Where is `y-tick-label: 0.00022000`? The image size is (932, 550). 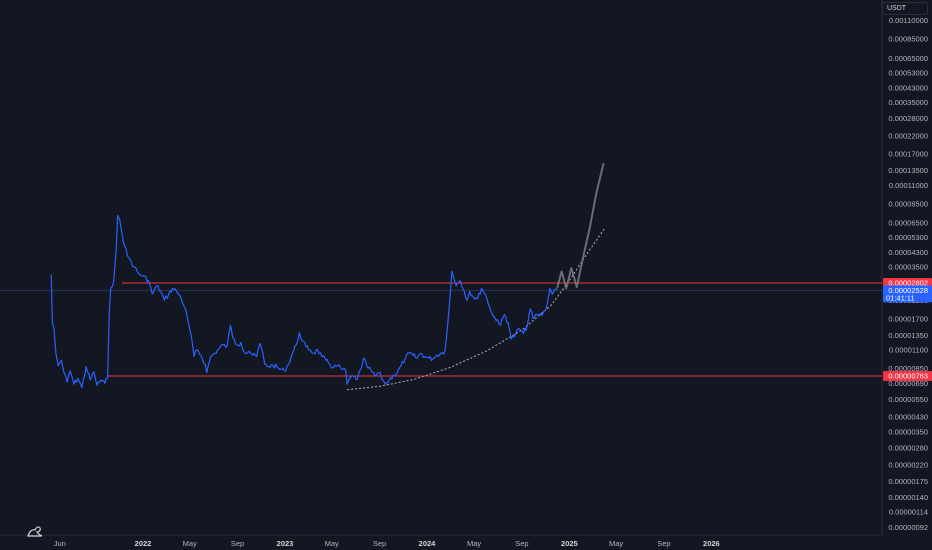 y-tick-label: 0.00022000 is located at coordinates (908, 135).